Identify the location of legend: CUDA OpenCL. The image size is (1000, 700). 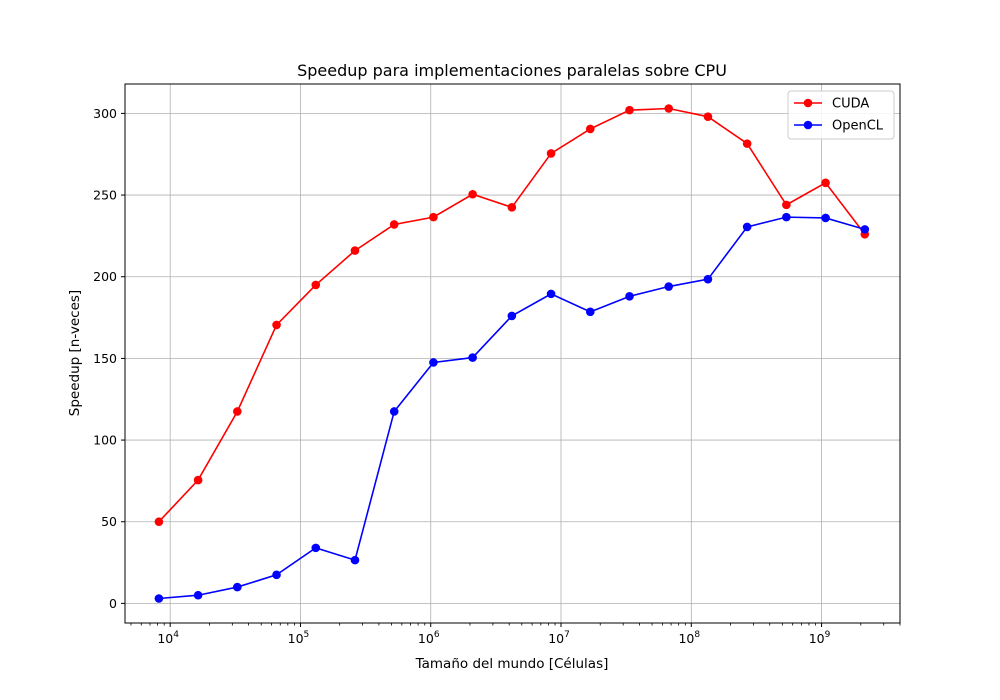
(841, 115).